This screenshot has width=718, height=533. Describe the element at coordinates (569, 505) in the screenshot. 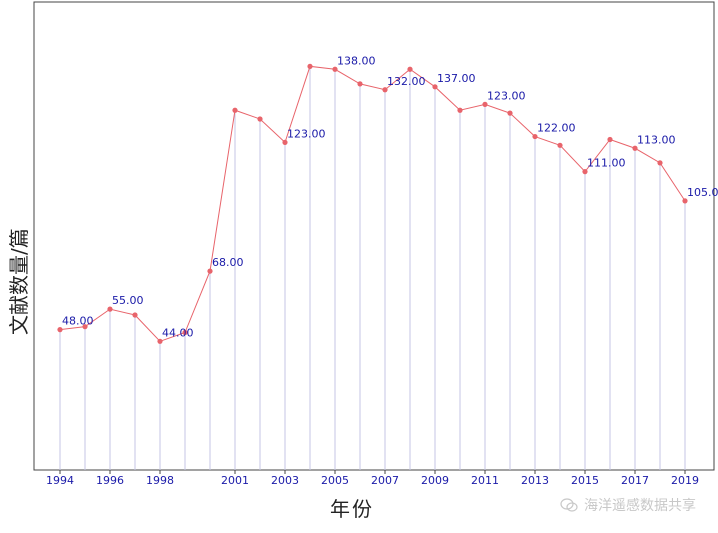

I see `wechat-icon` at that location.